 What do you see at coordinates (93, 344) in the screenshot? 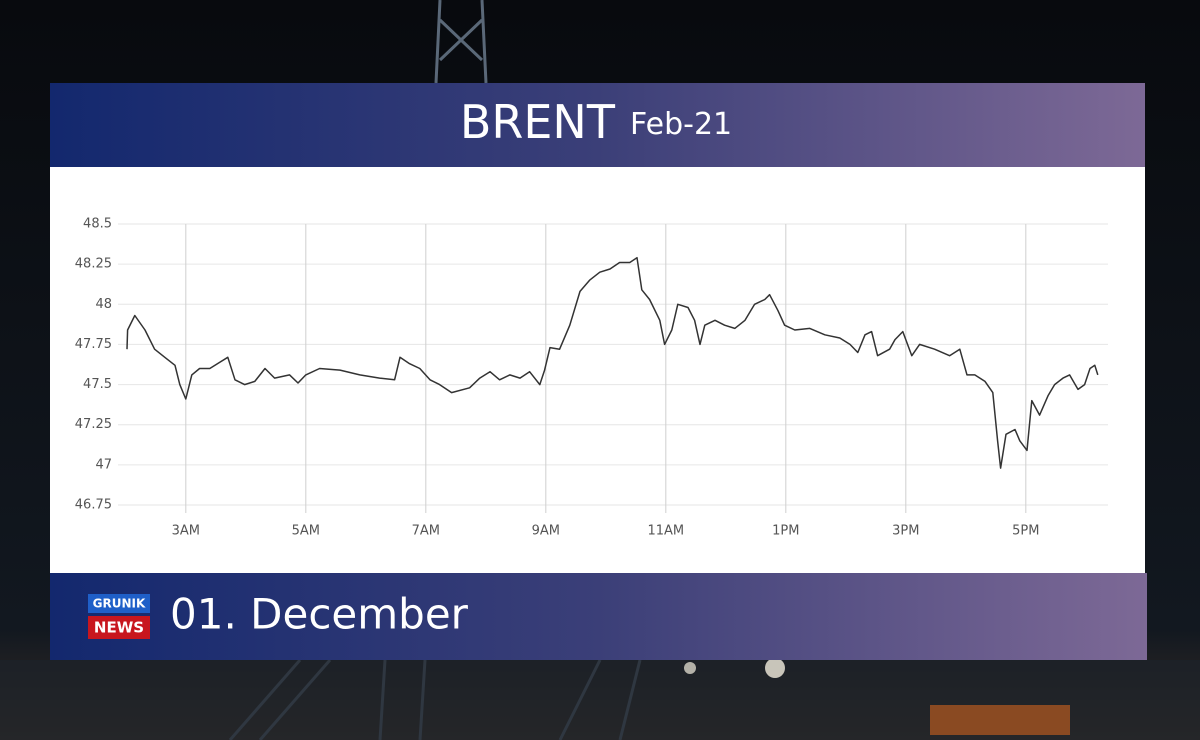
I see `y-tick-label: 47.75` at bounding box center [93, 344].